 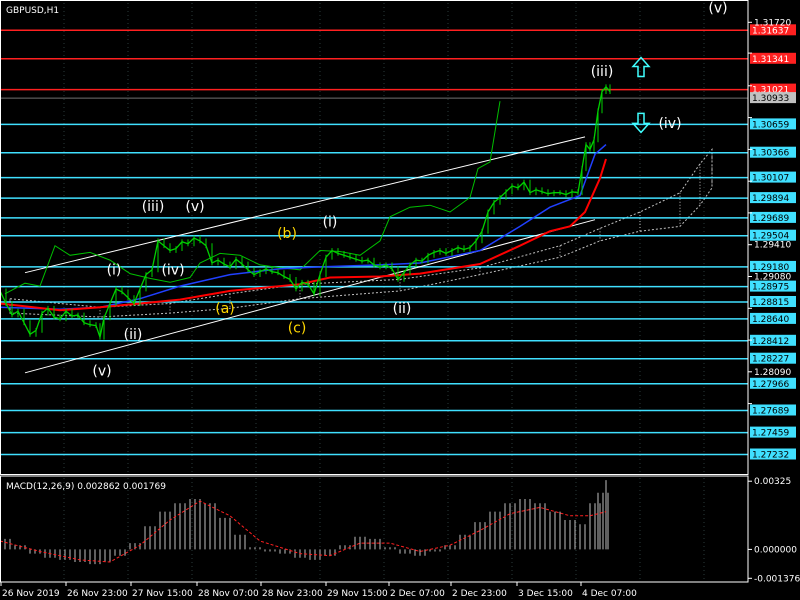 What do you see at coordinates (162, 594) in the screenshot?
I see `x-tick-label: 27 Nov 15:00` at bounding box center [162, 594].